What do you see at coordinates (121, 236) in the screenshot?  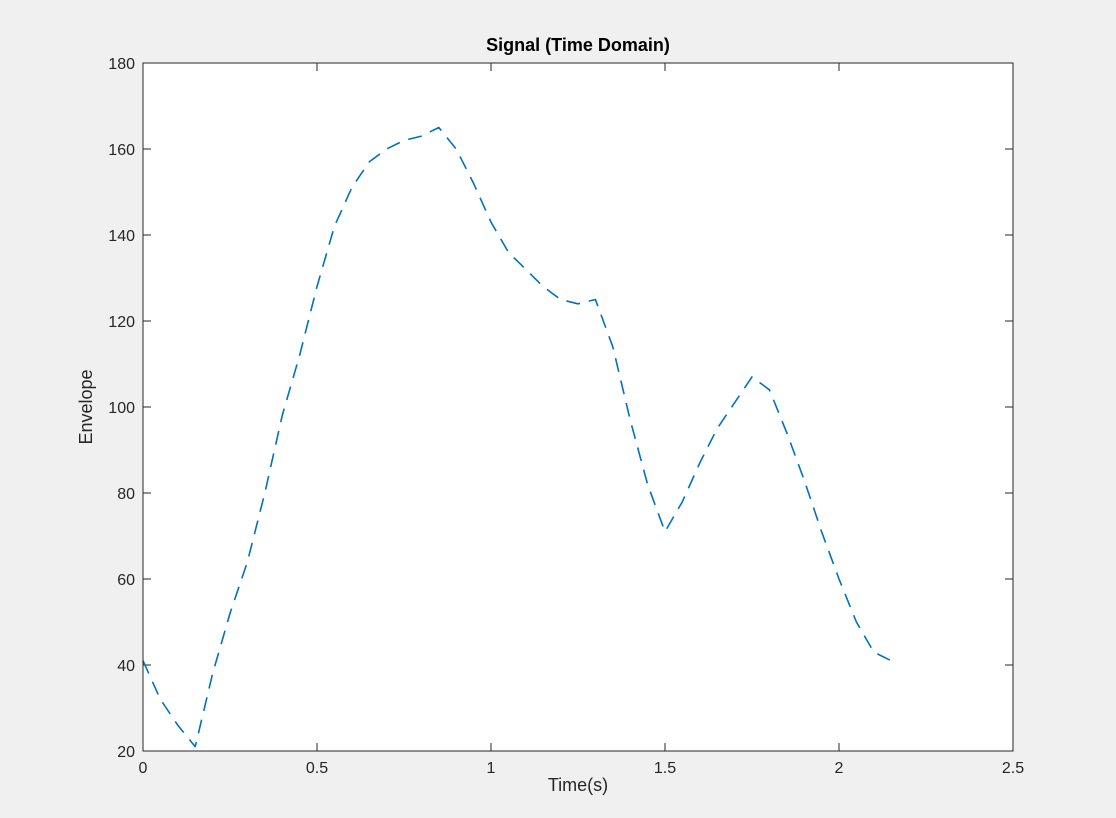 I see `y-tick-label: 140` at bounding box center [121, 236].